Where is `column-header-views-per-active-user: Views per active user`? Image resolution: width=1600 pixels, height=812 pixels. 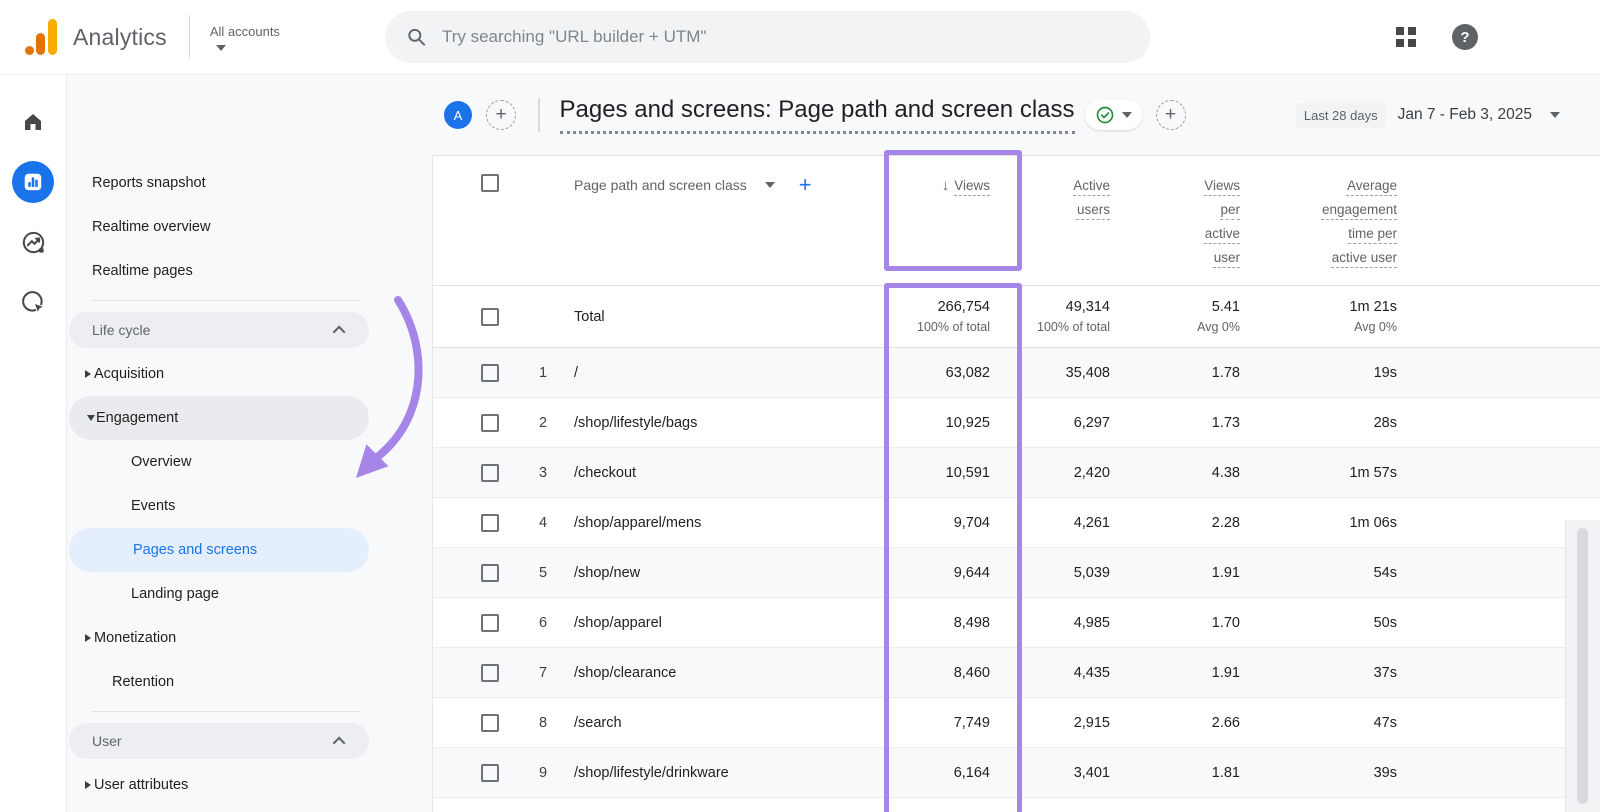 column-header-views-per-active-user: Views per active user is located at coordinates (1222, 221).